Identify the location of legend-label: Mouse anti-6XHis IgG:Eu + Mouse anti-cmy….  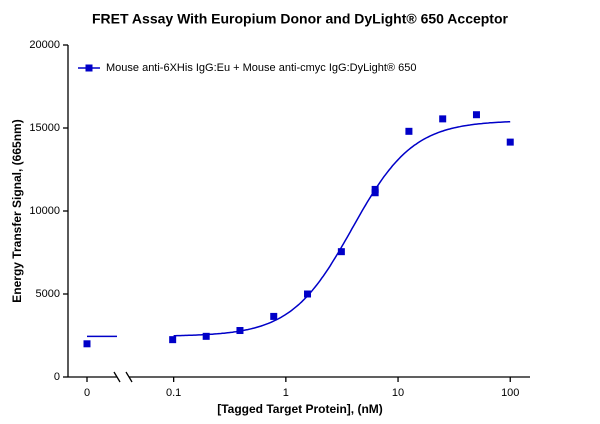
(261, 68).